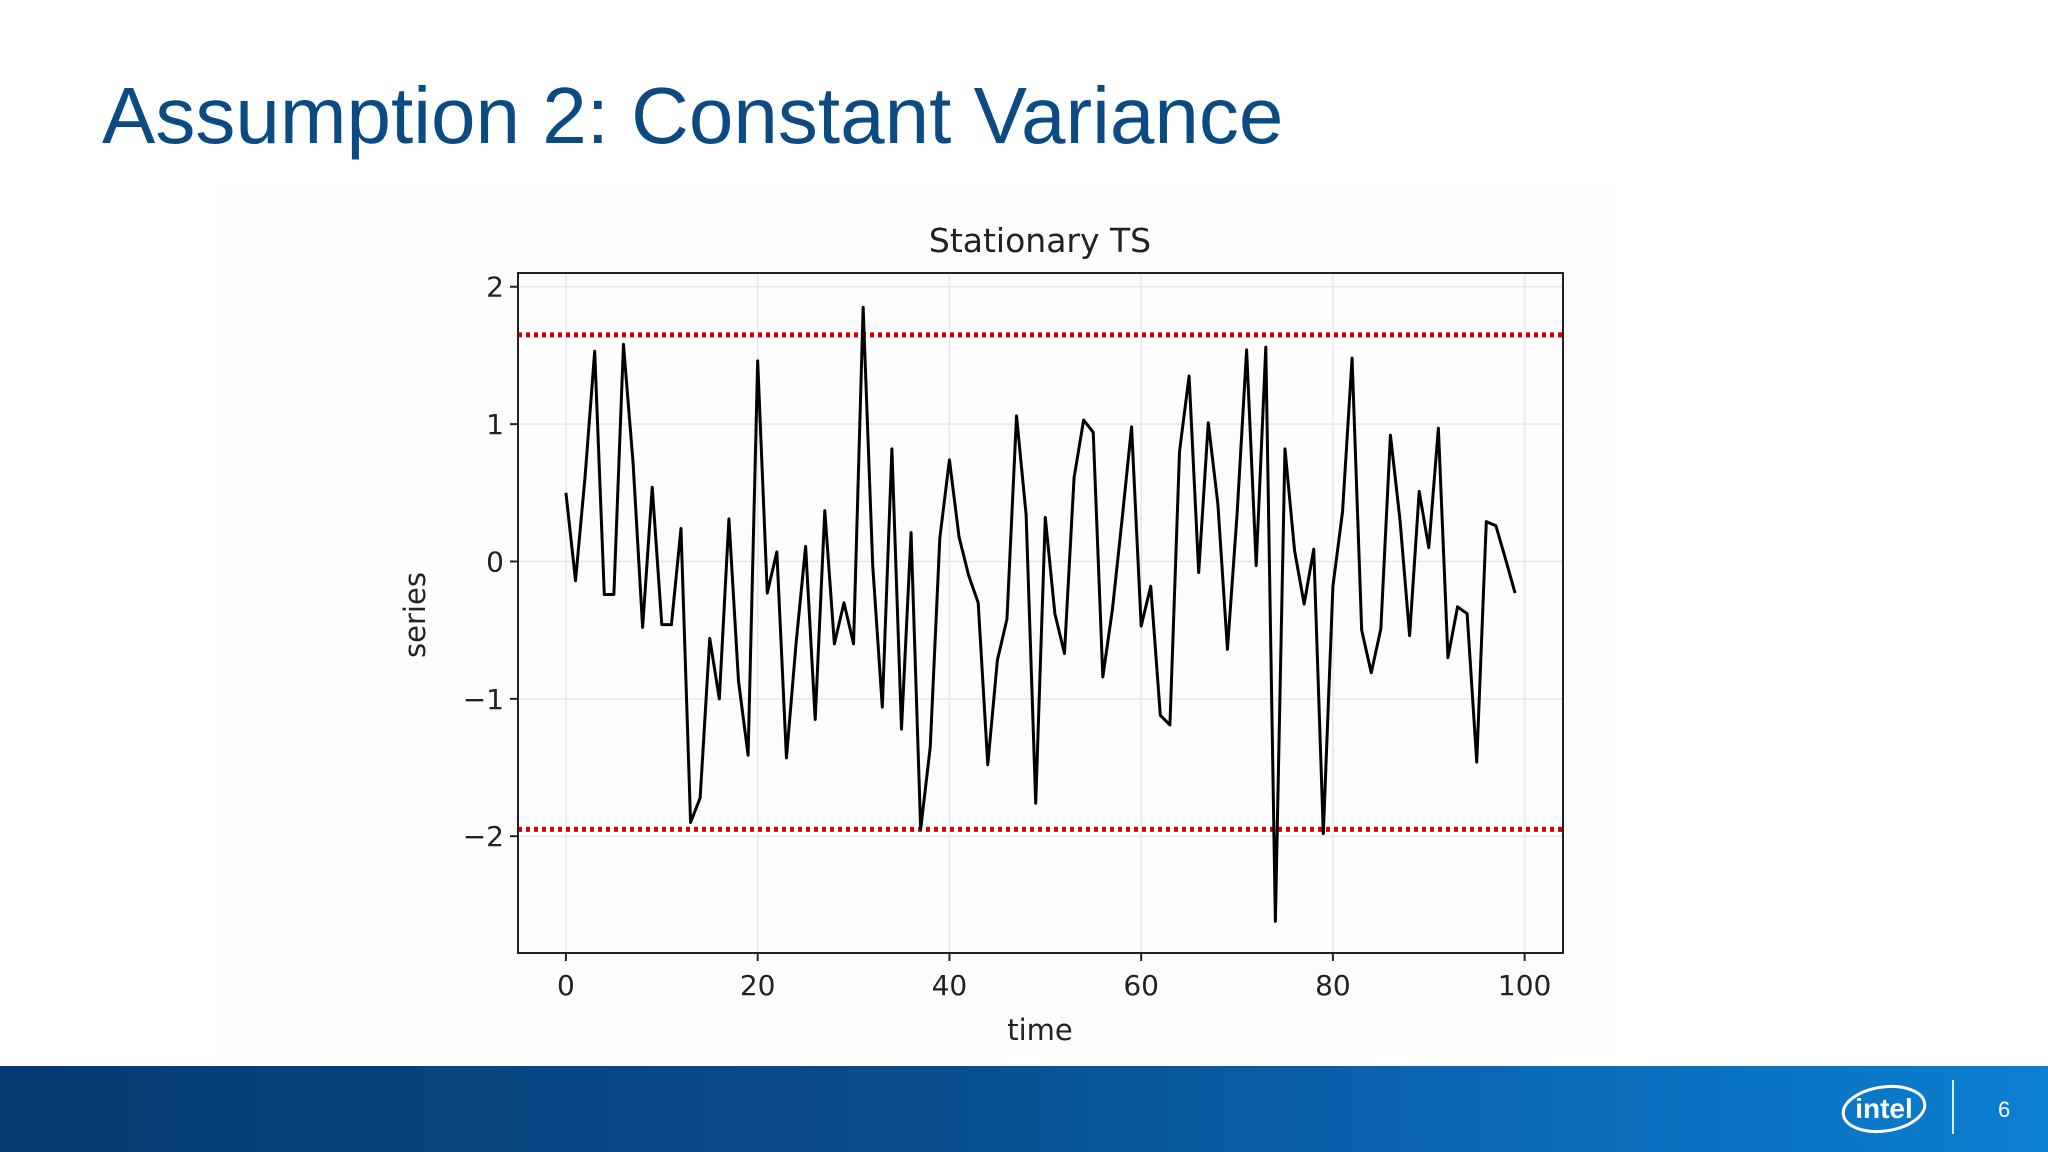 The width and height of the screenshot is (2048, 1152). Describe the element at coordinates (1040, 240) in the screenshot. I see `chart-title: Stationary TS` at that location.